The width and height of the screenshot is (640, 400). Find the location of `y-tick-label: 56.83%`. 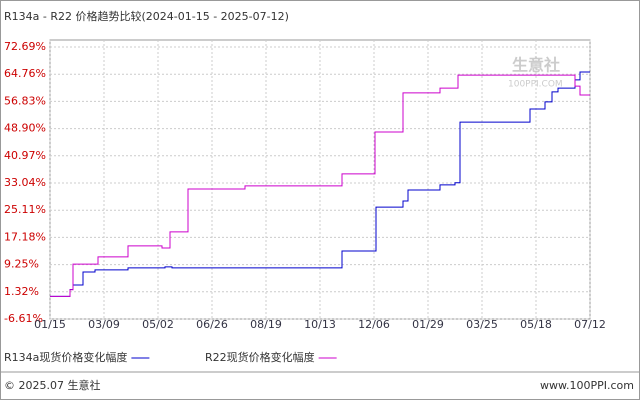

y-tick-label: 56.83% is located at coordinates (25, 100).